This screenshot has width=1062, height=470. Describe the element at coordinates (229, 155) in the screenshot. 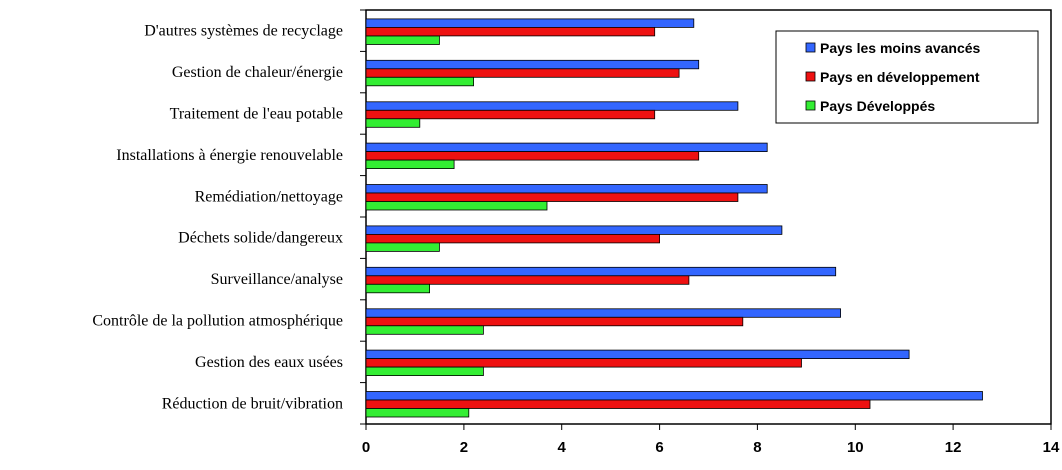

I see `category-label-3: Installations à énergie renouvelable` at that location.